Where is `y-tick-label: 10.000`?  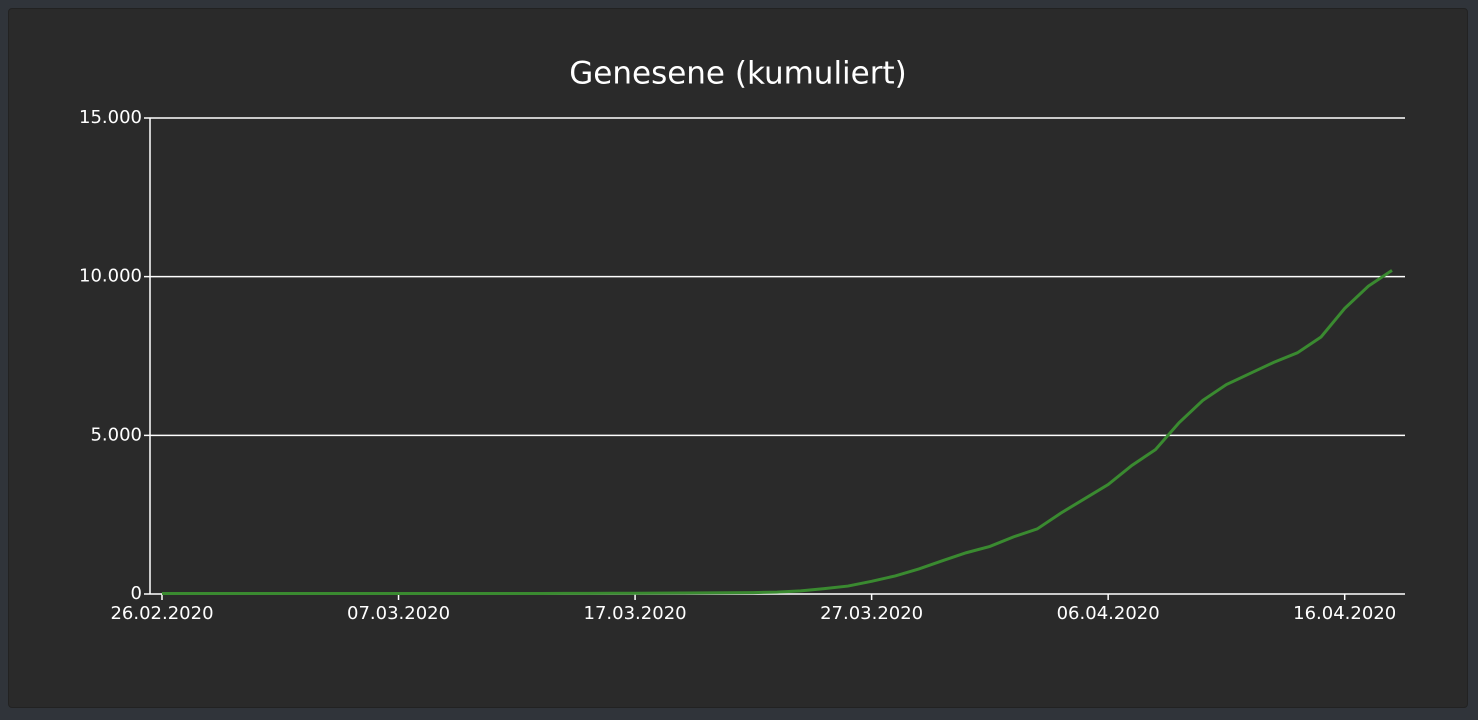
y-tick-label: 10.000 is located at coordinates (110, 276).